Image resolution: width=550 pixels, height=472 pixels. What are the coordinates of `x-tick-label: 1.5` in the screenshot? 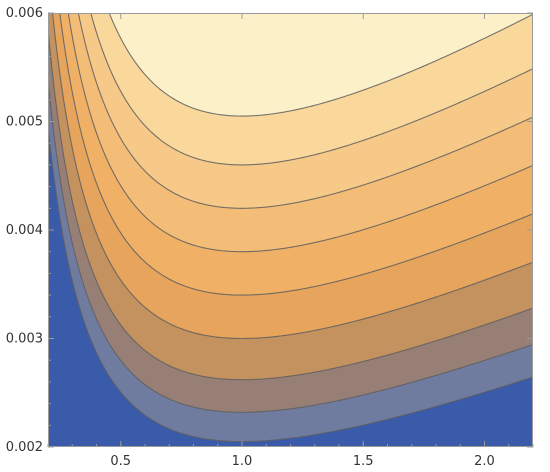 It's located at (363, 461).